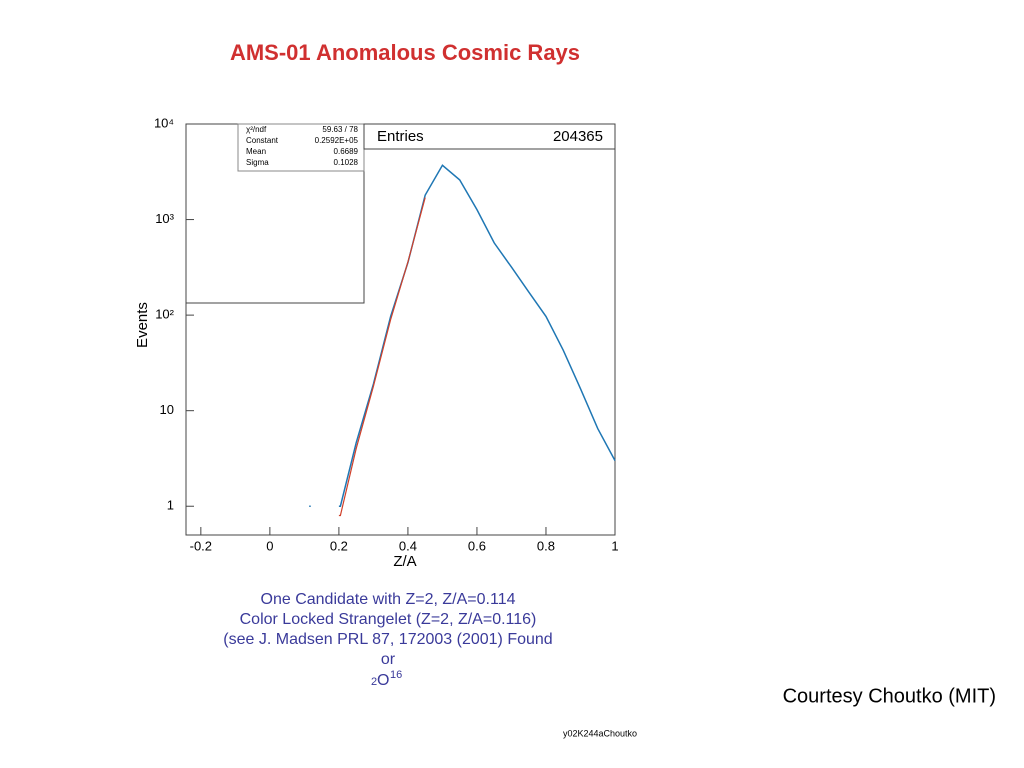 This screenshot has height=768, width=1024. I want to click on annotation: Color Locked Strangelet (Z=2, Z/A=0.116), so click(388, 619).